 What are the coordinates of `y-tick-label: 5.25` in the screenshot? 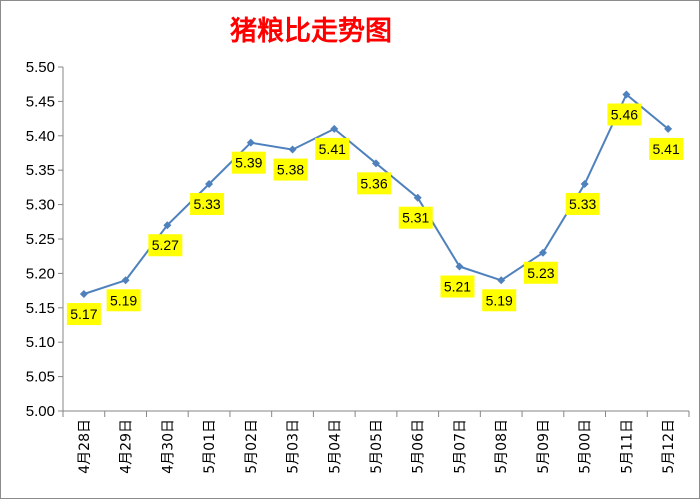 It's located at (40, 239).